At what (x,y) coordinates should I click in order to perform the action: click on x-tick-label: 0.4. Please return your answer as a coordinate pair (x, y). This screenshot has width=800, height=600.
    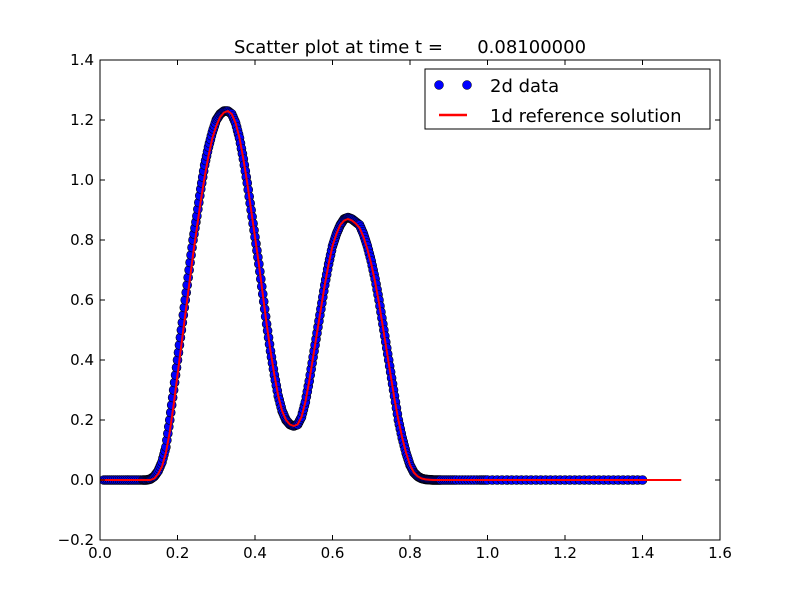
    Looking at the image, I should click on (255, 553).